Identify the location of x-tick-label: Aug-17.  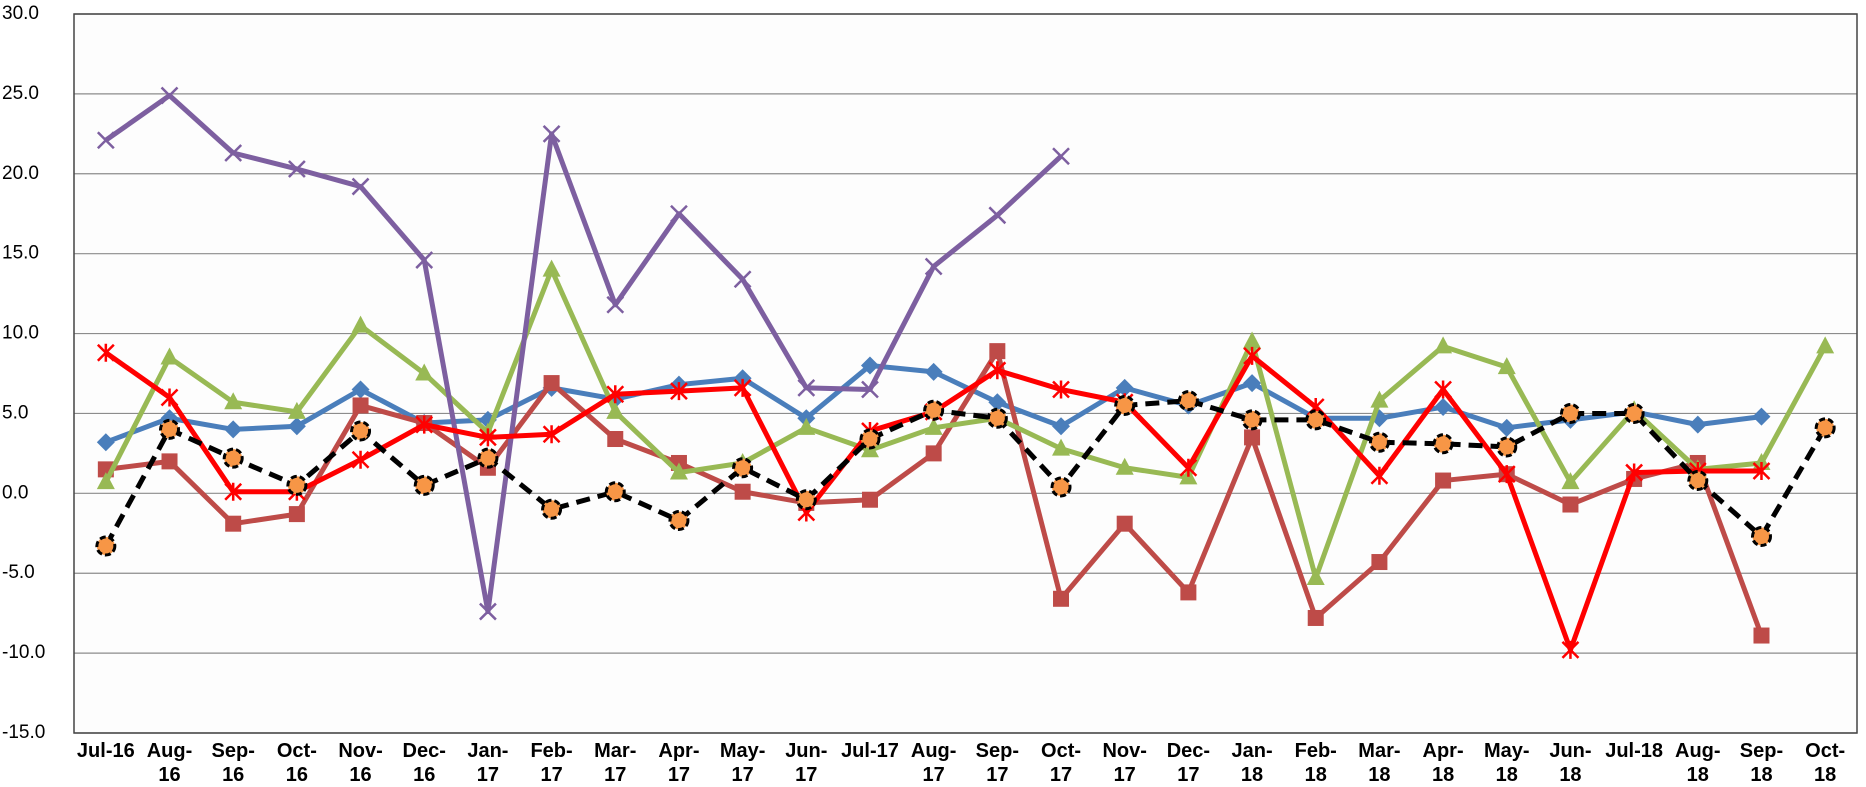
(933, 763).